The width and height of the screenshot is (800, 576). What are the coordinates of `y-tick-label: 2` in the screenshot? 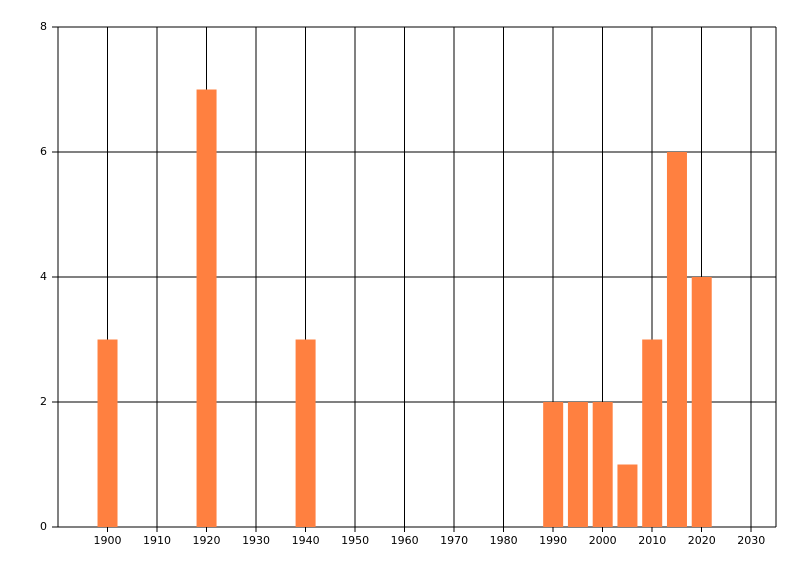 It's located at (43, 401).